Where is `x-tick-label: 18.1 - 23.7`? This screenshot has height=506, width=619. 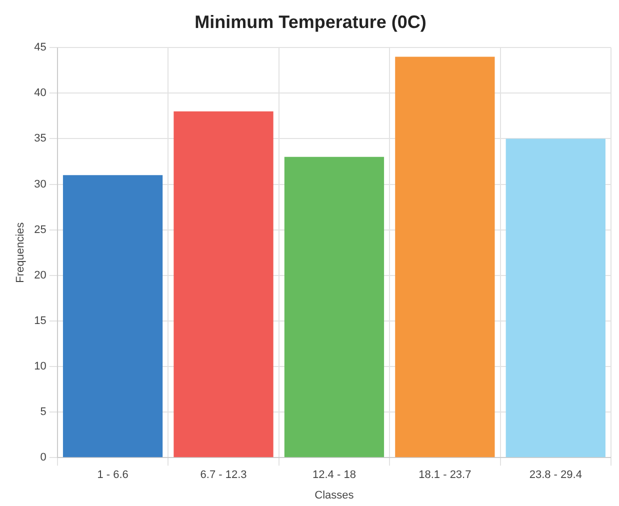 x-tick-label: 18.1 - 23.7 is located at coordinates (445, 475).